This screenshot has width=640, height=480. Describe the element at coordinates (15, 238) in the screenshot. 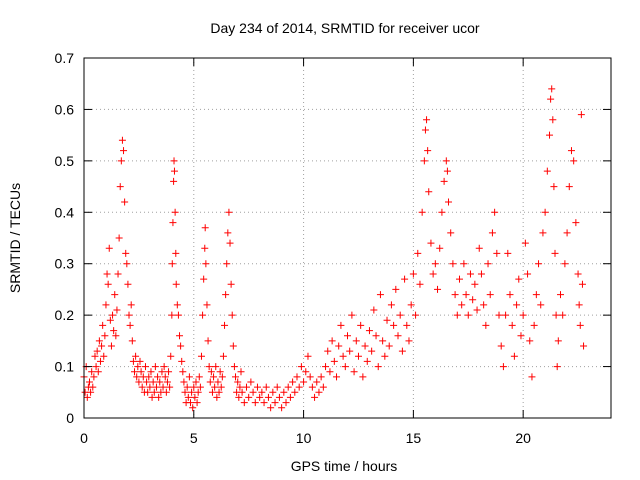

I see `y-axis-label: SRMTID / TECUs` at that location.